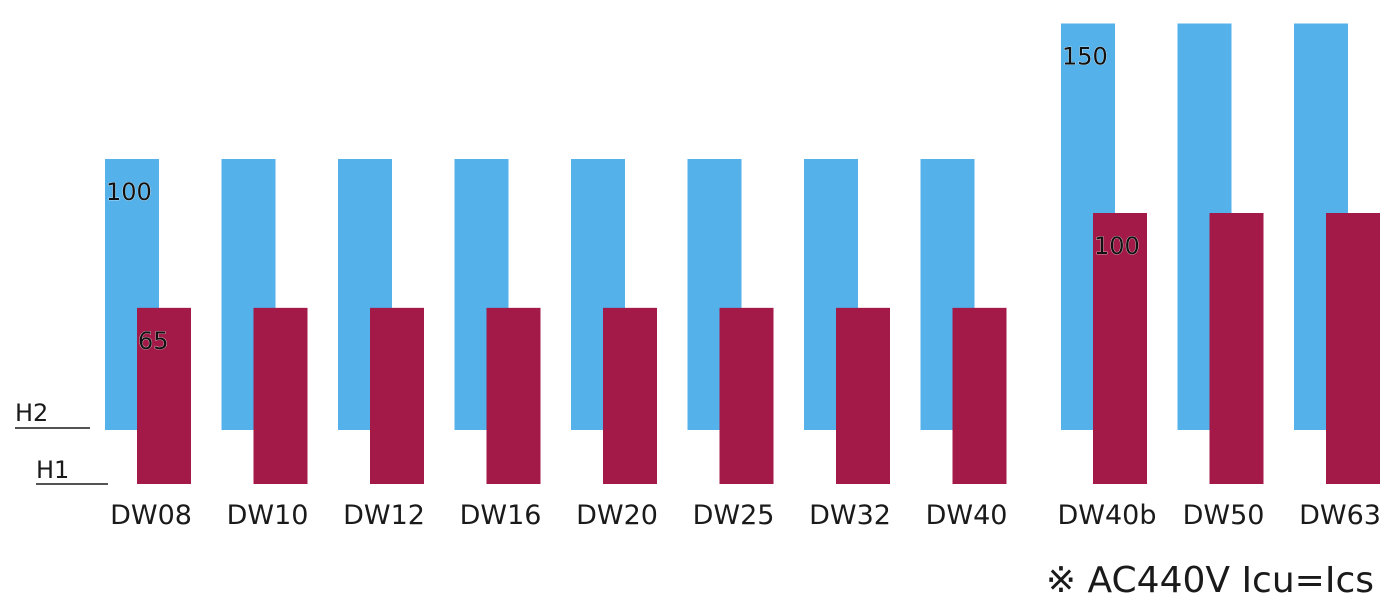  Describe the element at coordinates (1236, 348) in the screenshot. I see `bar-h1-dw50` at that location.